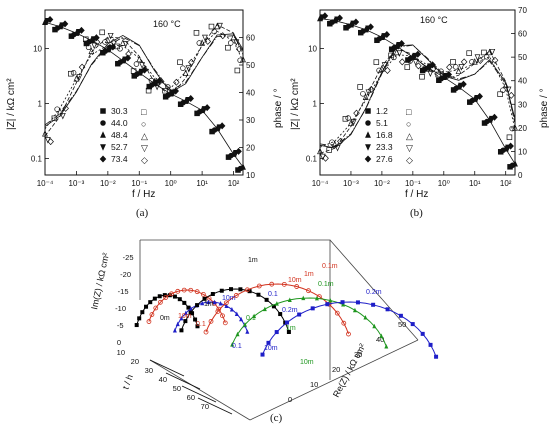  I want to click on nyquist-frequency-label: 1m, so click(209, 304).